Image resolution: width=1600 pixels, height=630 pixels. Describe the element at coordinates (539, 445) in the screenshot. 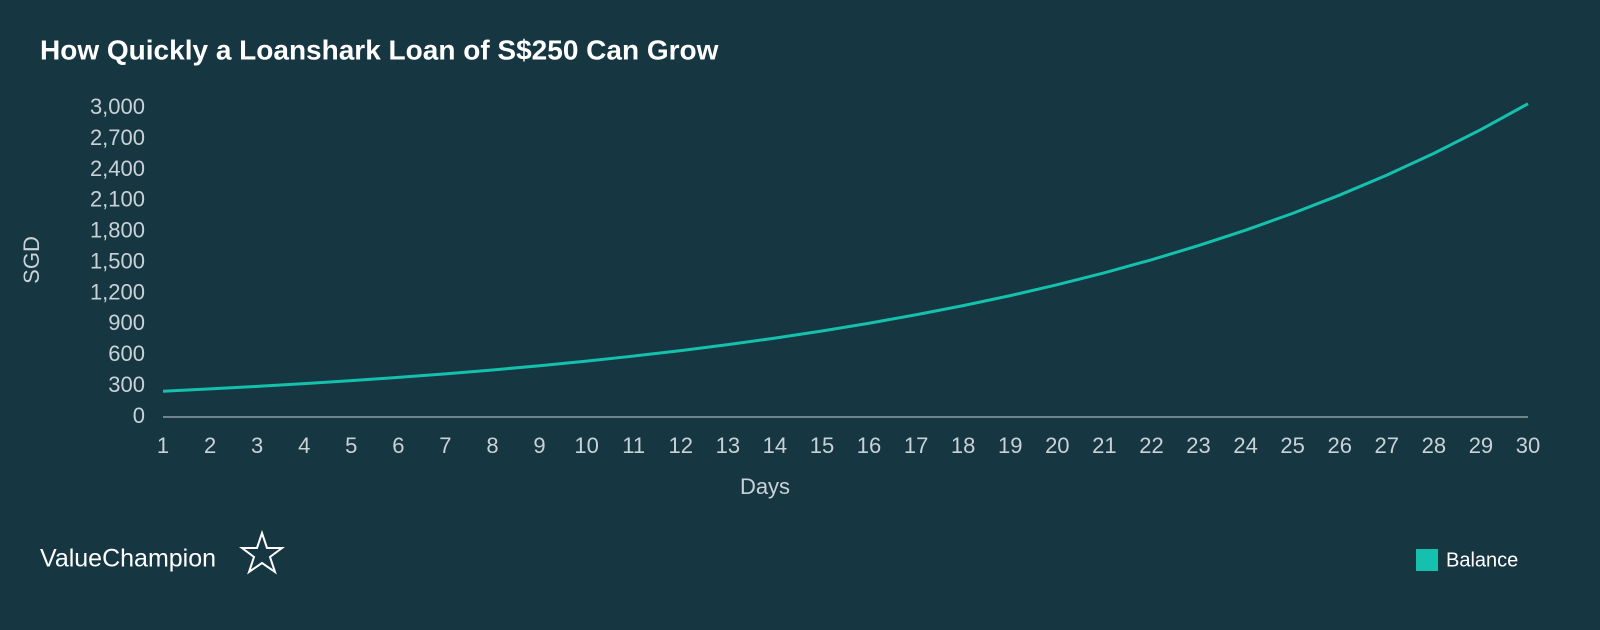

I see `x-tick-label: 9` at that location.